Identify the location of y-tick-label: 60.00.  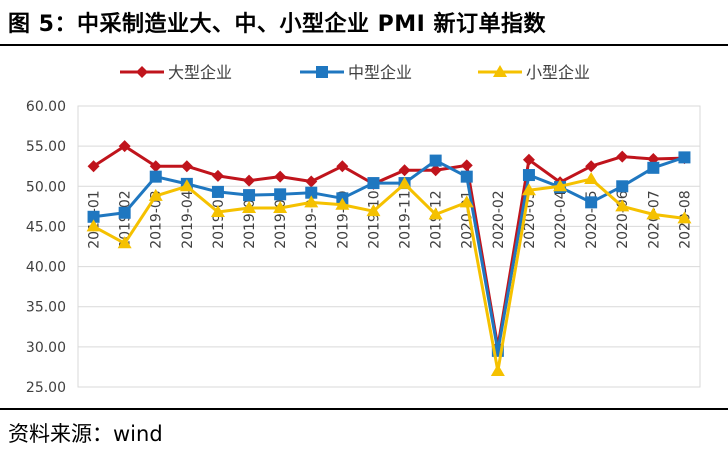
(46, 107).